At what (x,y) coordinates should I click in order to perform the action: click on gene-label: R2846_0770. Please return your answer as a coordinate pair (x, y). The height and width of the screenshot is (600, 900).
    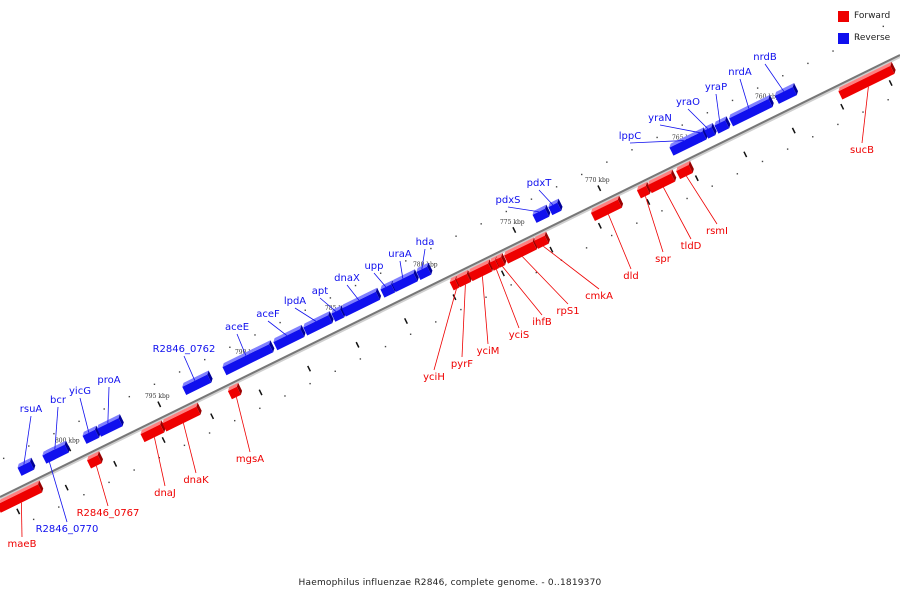
    Looking at the image, I should click on (67, 529).